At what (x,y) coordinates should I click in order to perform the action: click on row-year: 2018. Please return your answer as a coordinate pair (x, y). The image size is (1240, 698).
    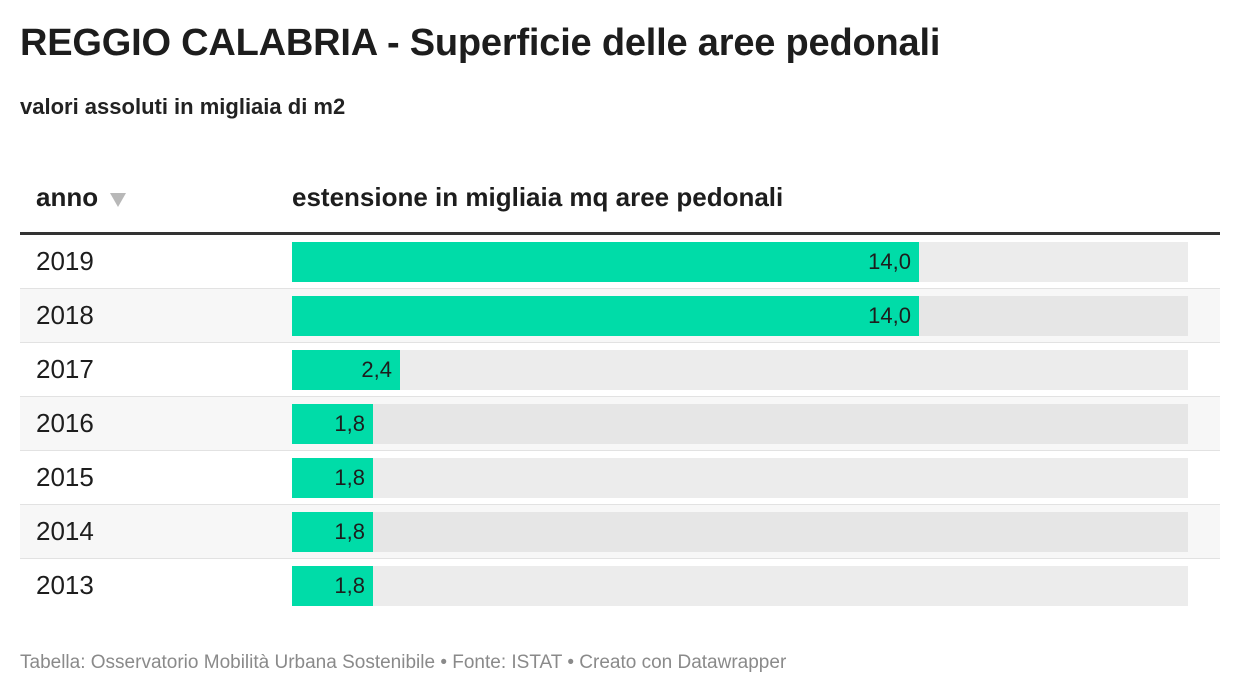
    Looking at the image, I should click on (65, 315).